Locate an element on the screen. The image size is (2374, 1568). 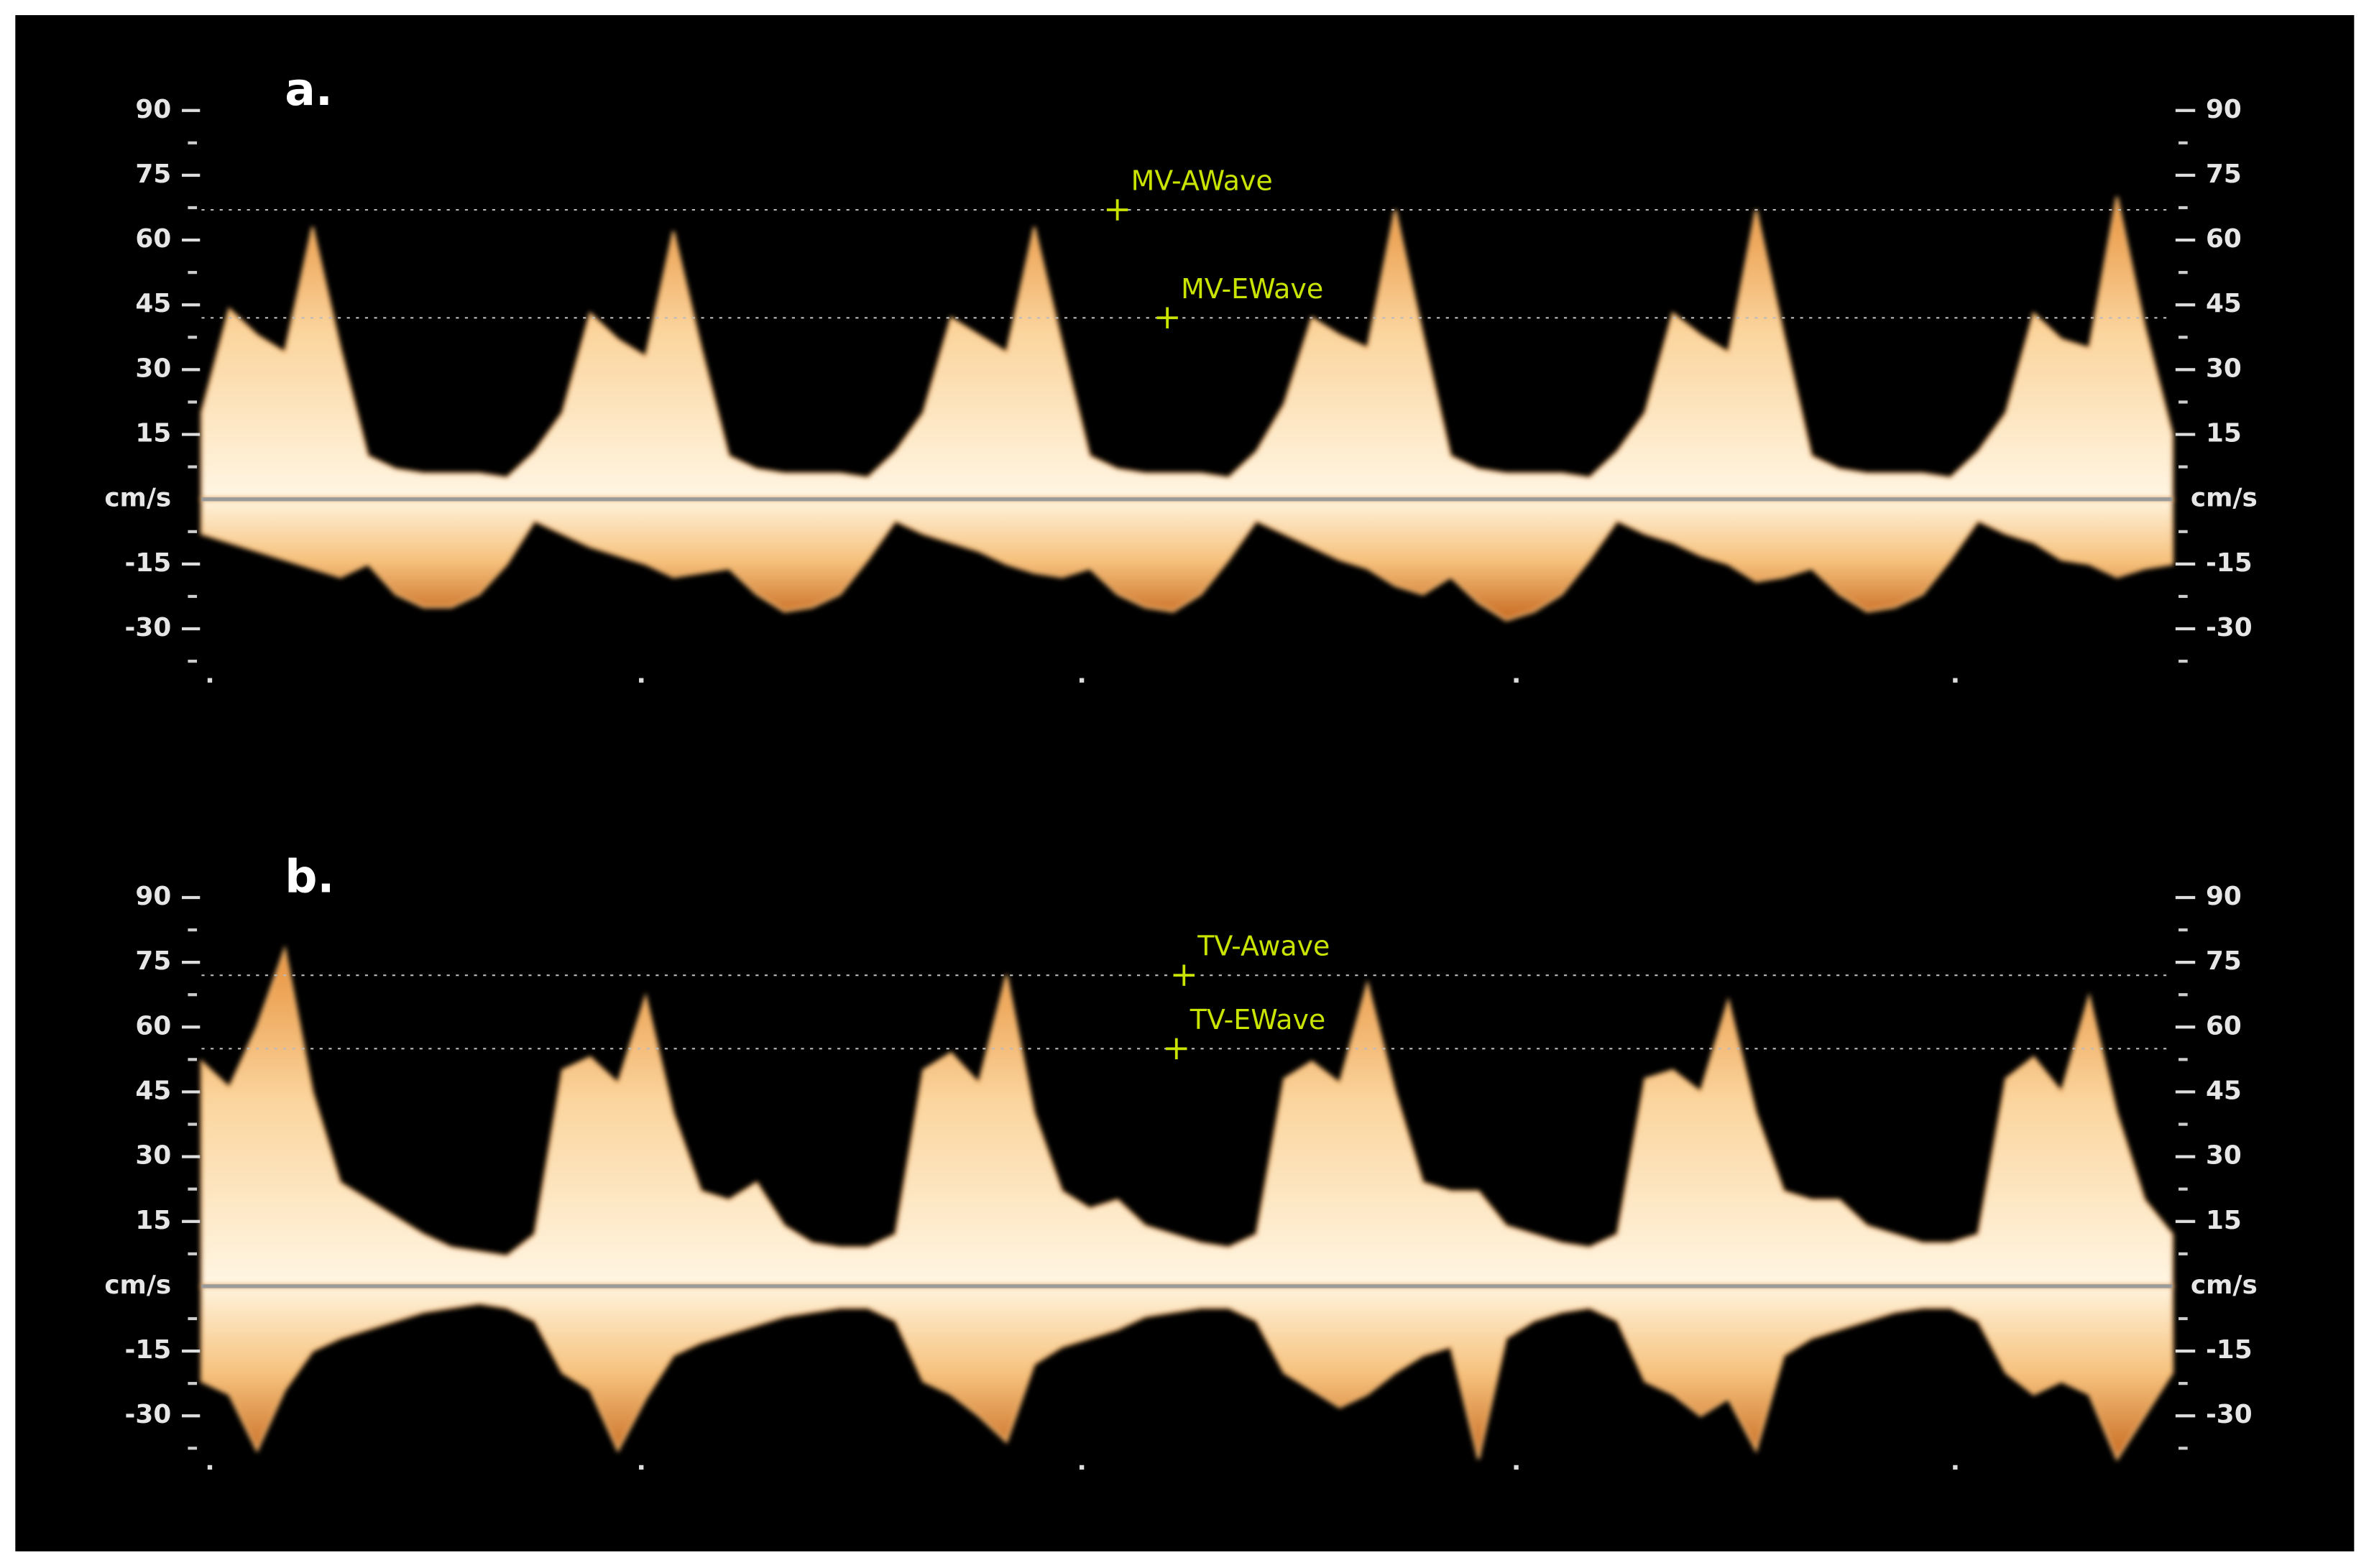
marker-label: MV-AWave is located at coordinates (1202, 181).